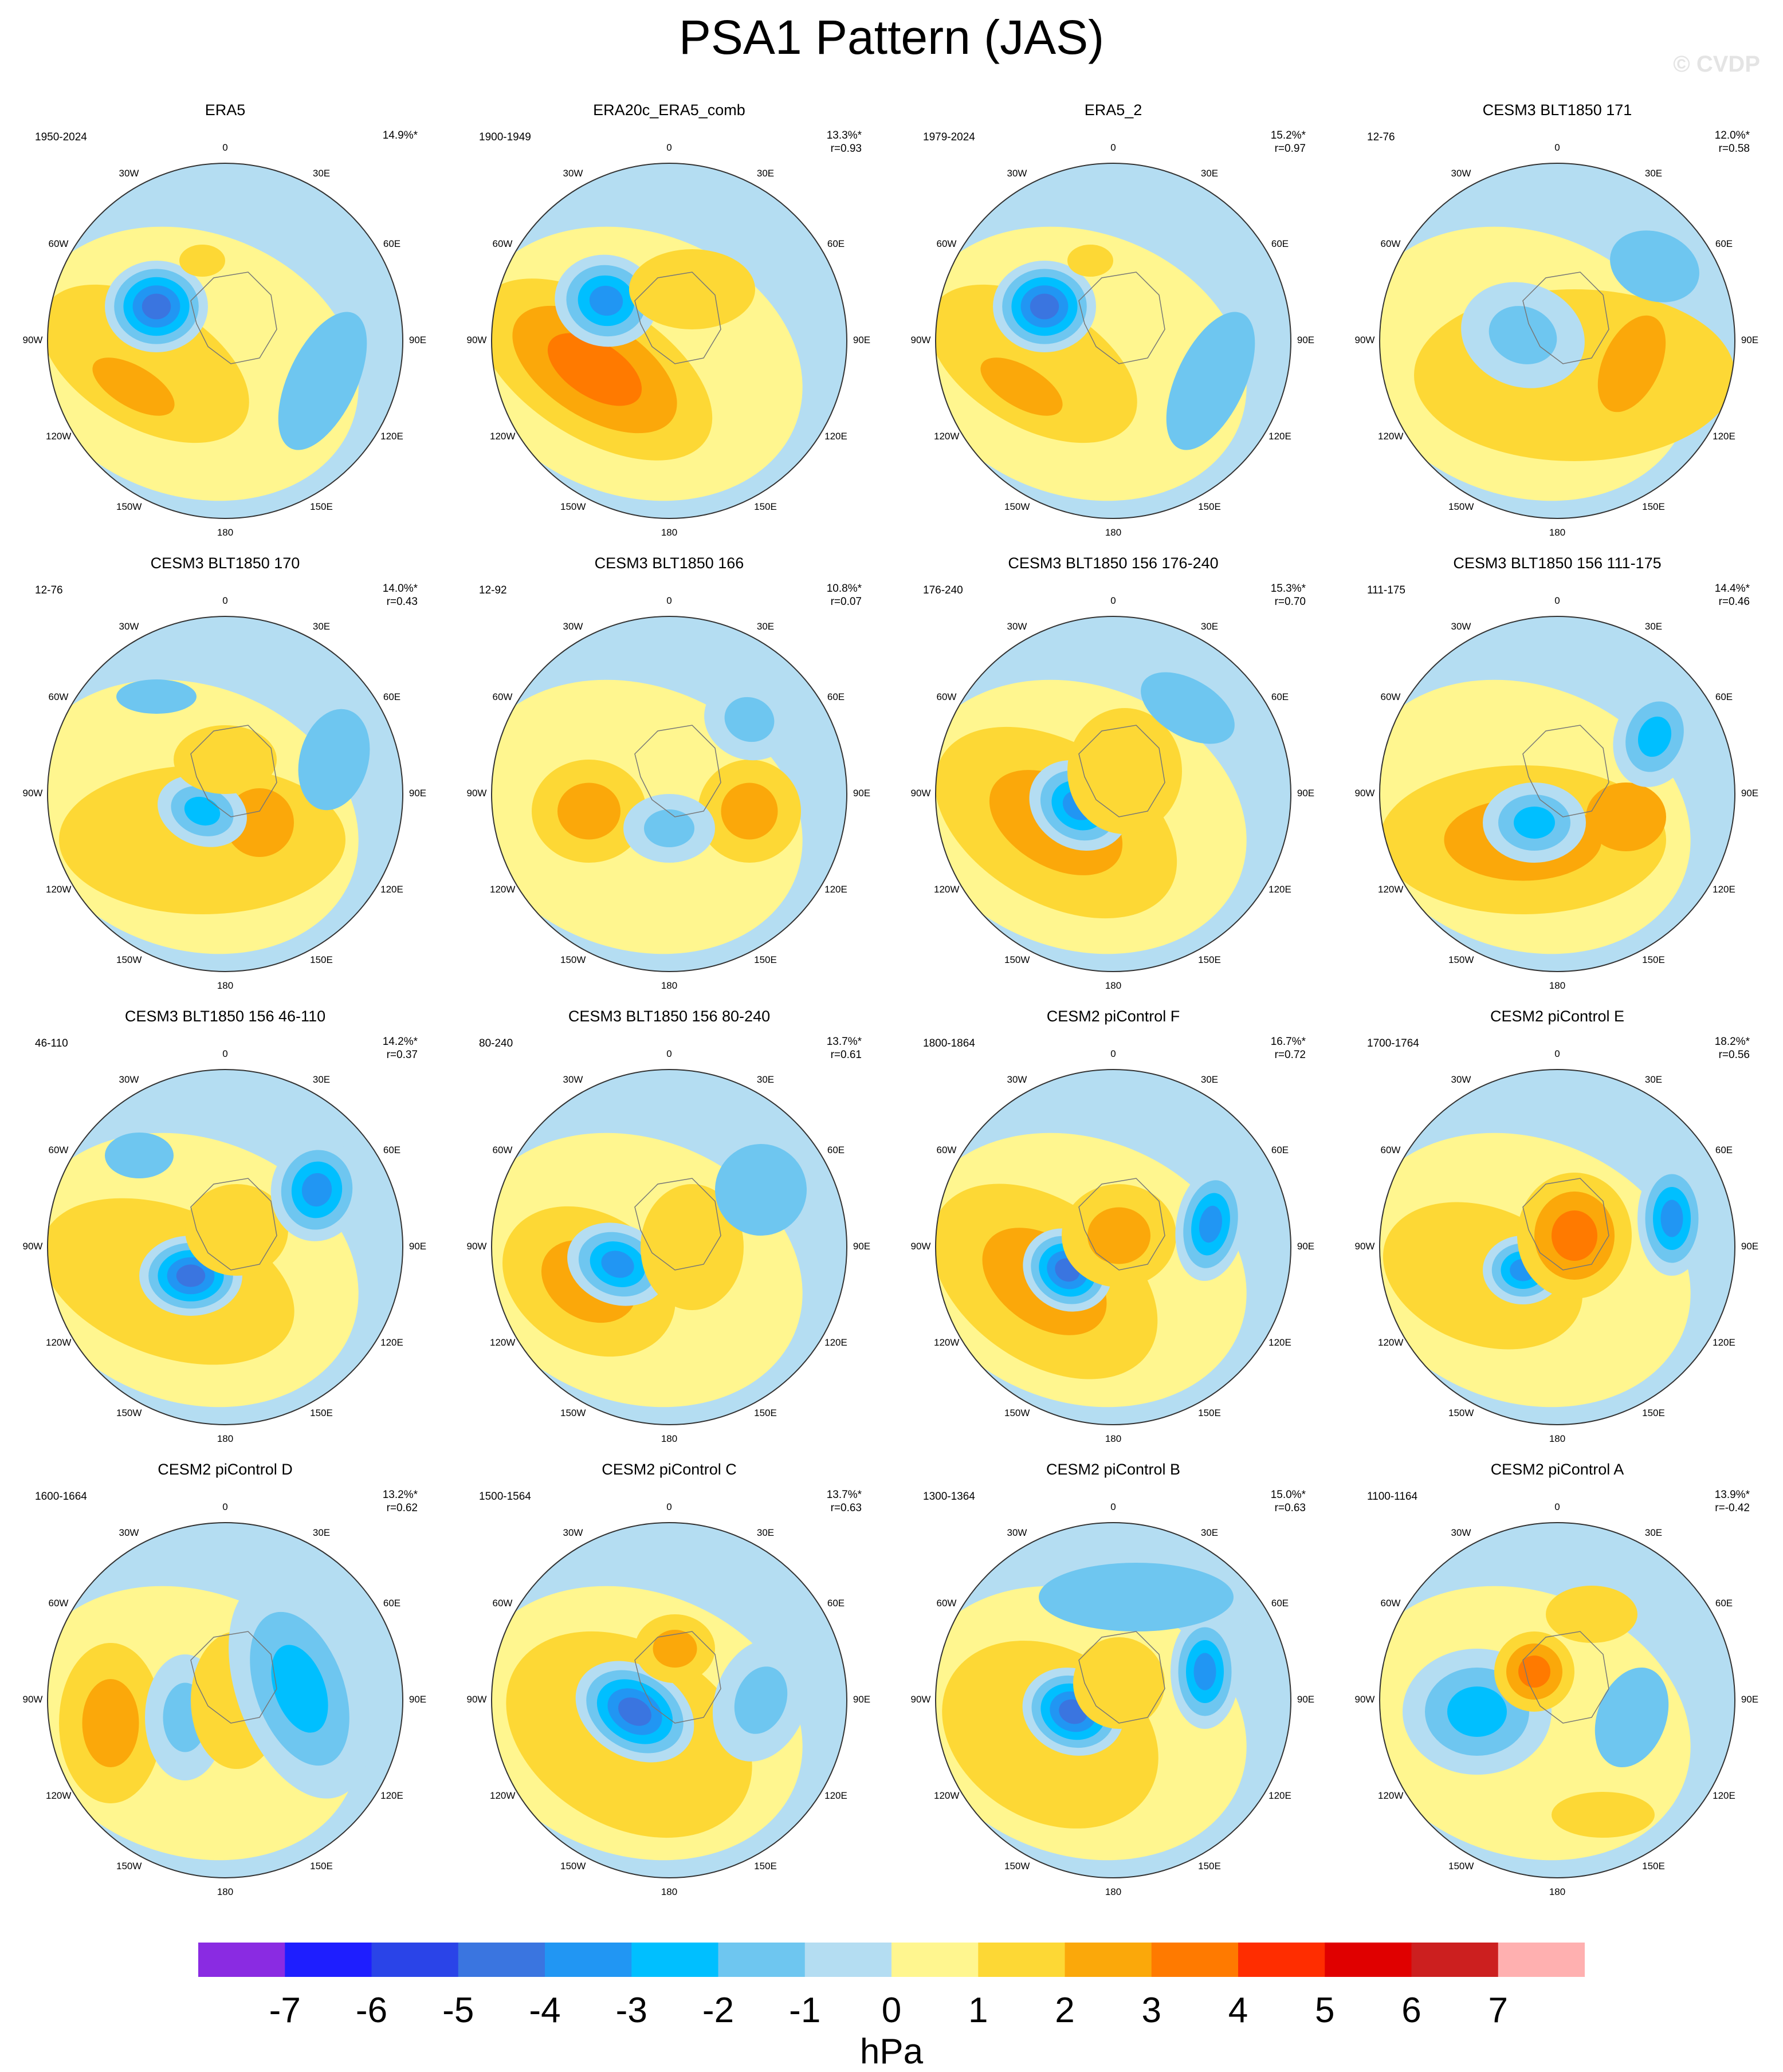 The image size is (1783, 2072). What do you see at coordinates (943, 590) in the screenshot?
I see `panel-period: 176-240` at bounding box center [943, 590].